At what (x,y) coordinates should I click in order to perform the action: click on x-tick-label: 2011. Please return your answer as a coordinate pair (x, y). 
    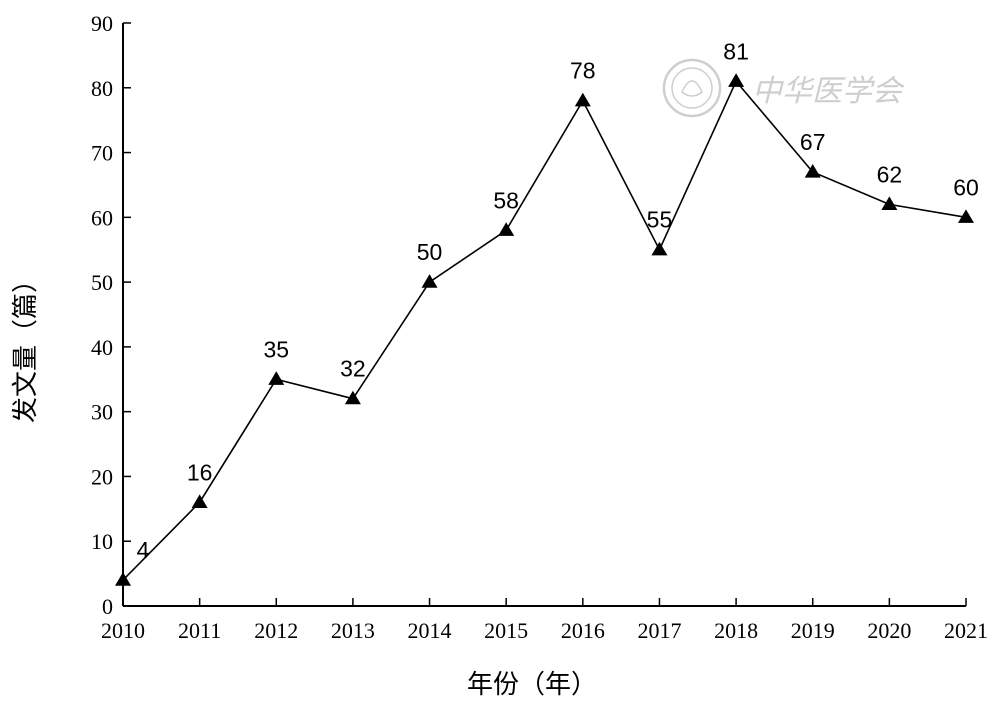
    Looking at the image, I should click on (199, 630).